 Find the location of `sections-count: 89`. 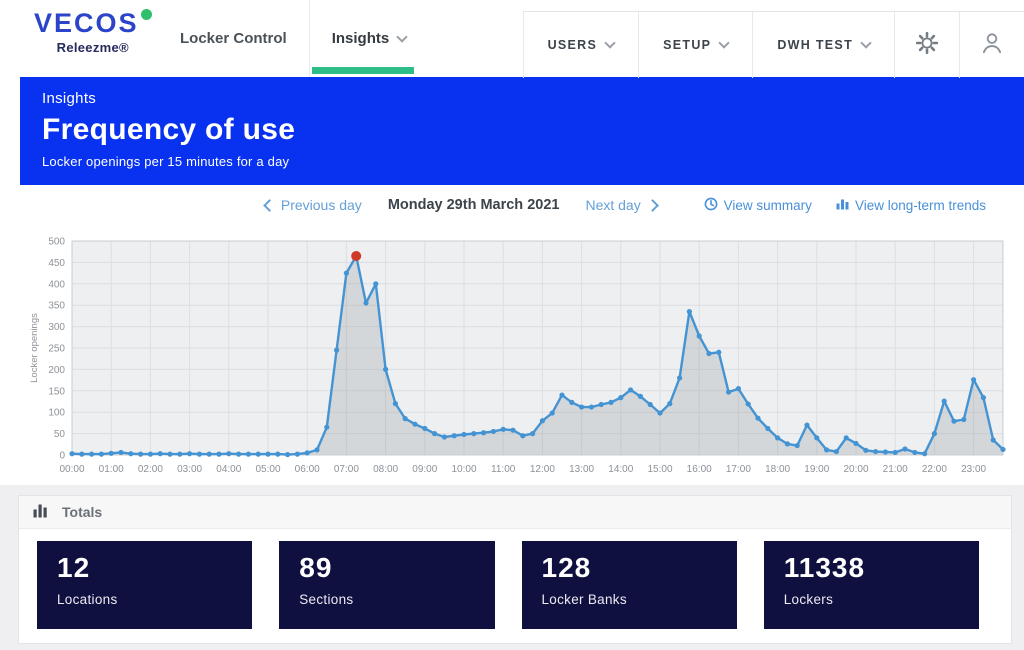

sections-count: 89 is located at coordinates (316, 567).